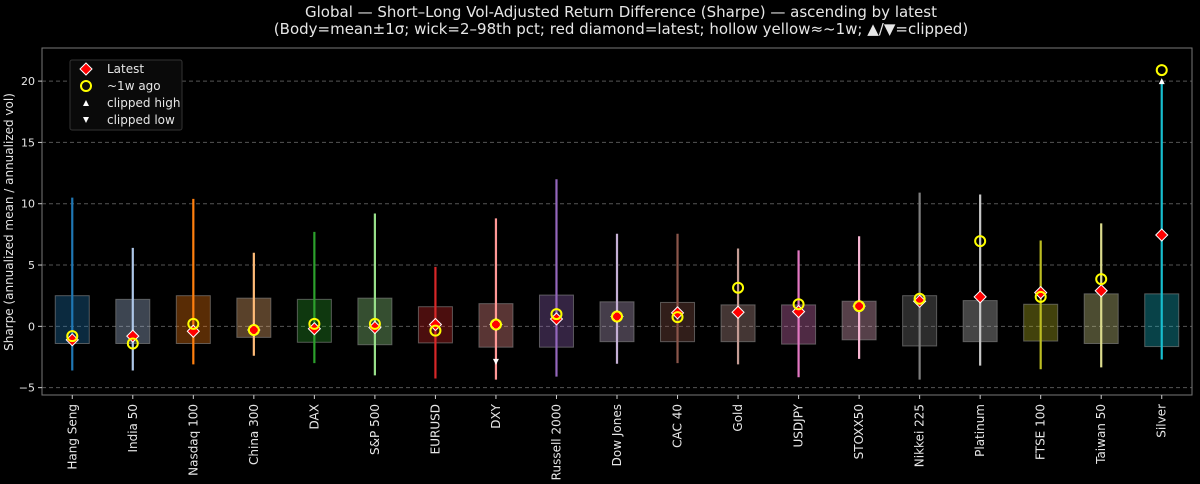  Describe the element at coordinates (28, 81) in the screenshot. I see `y-tick-label: 20` at that location.